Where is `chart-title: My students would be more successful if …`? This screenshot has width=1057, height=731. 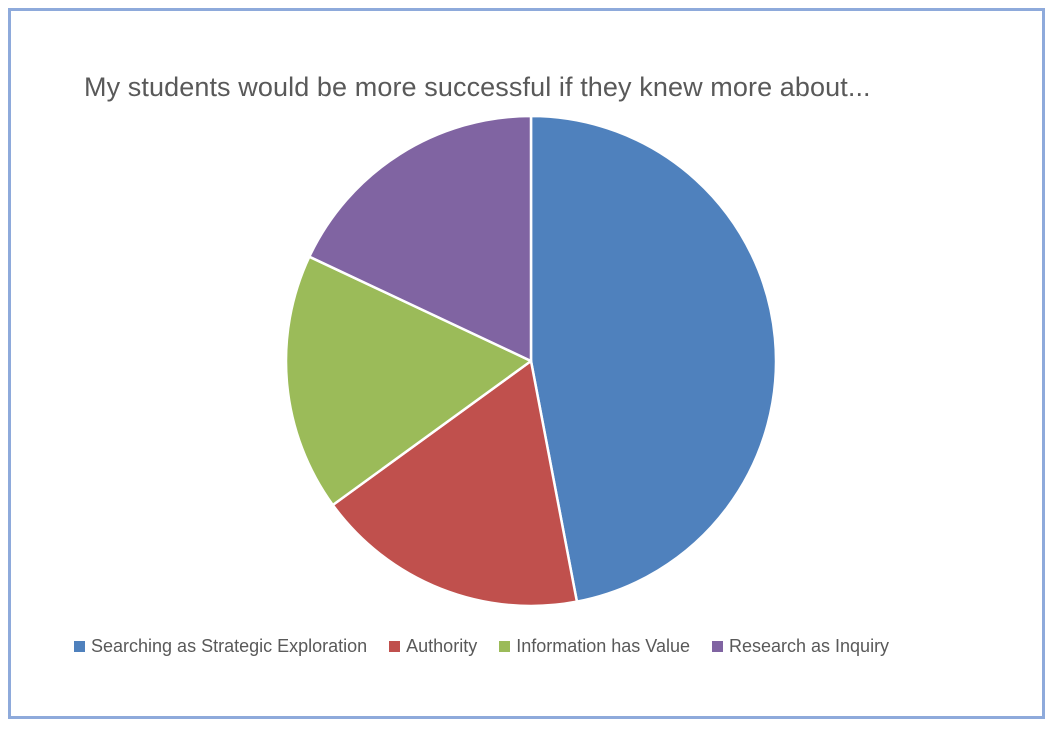
chart-title: My students would be more successful if … is located at coordinates (477, 87).